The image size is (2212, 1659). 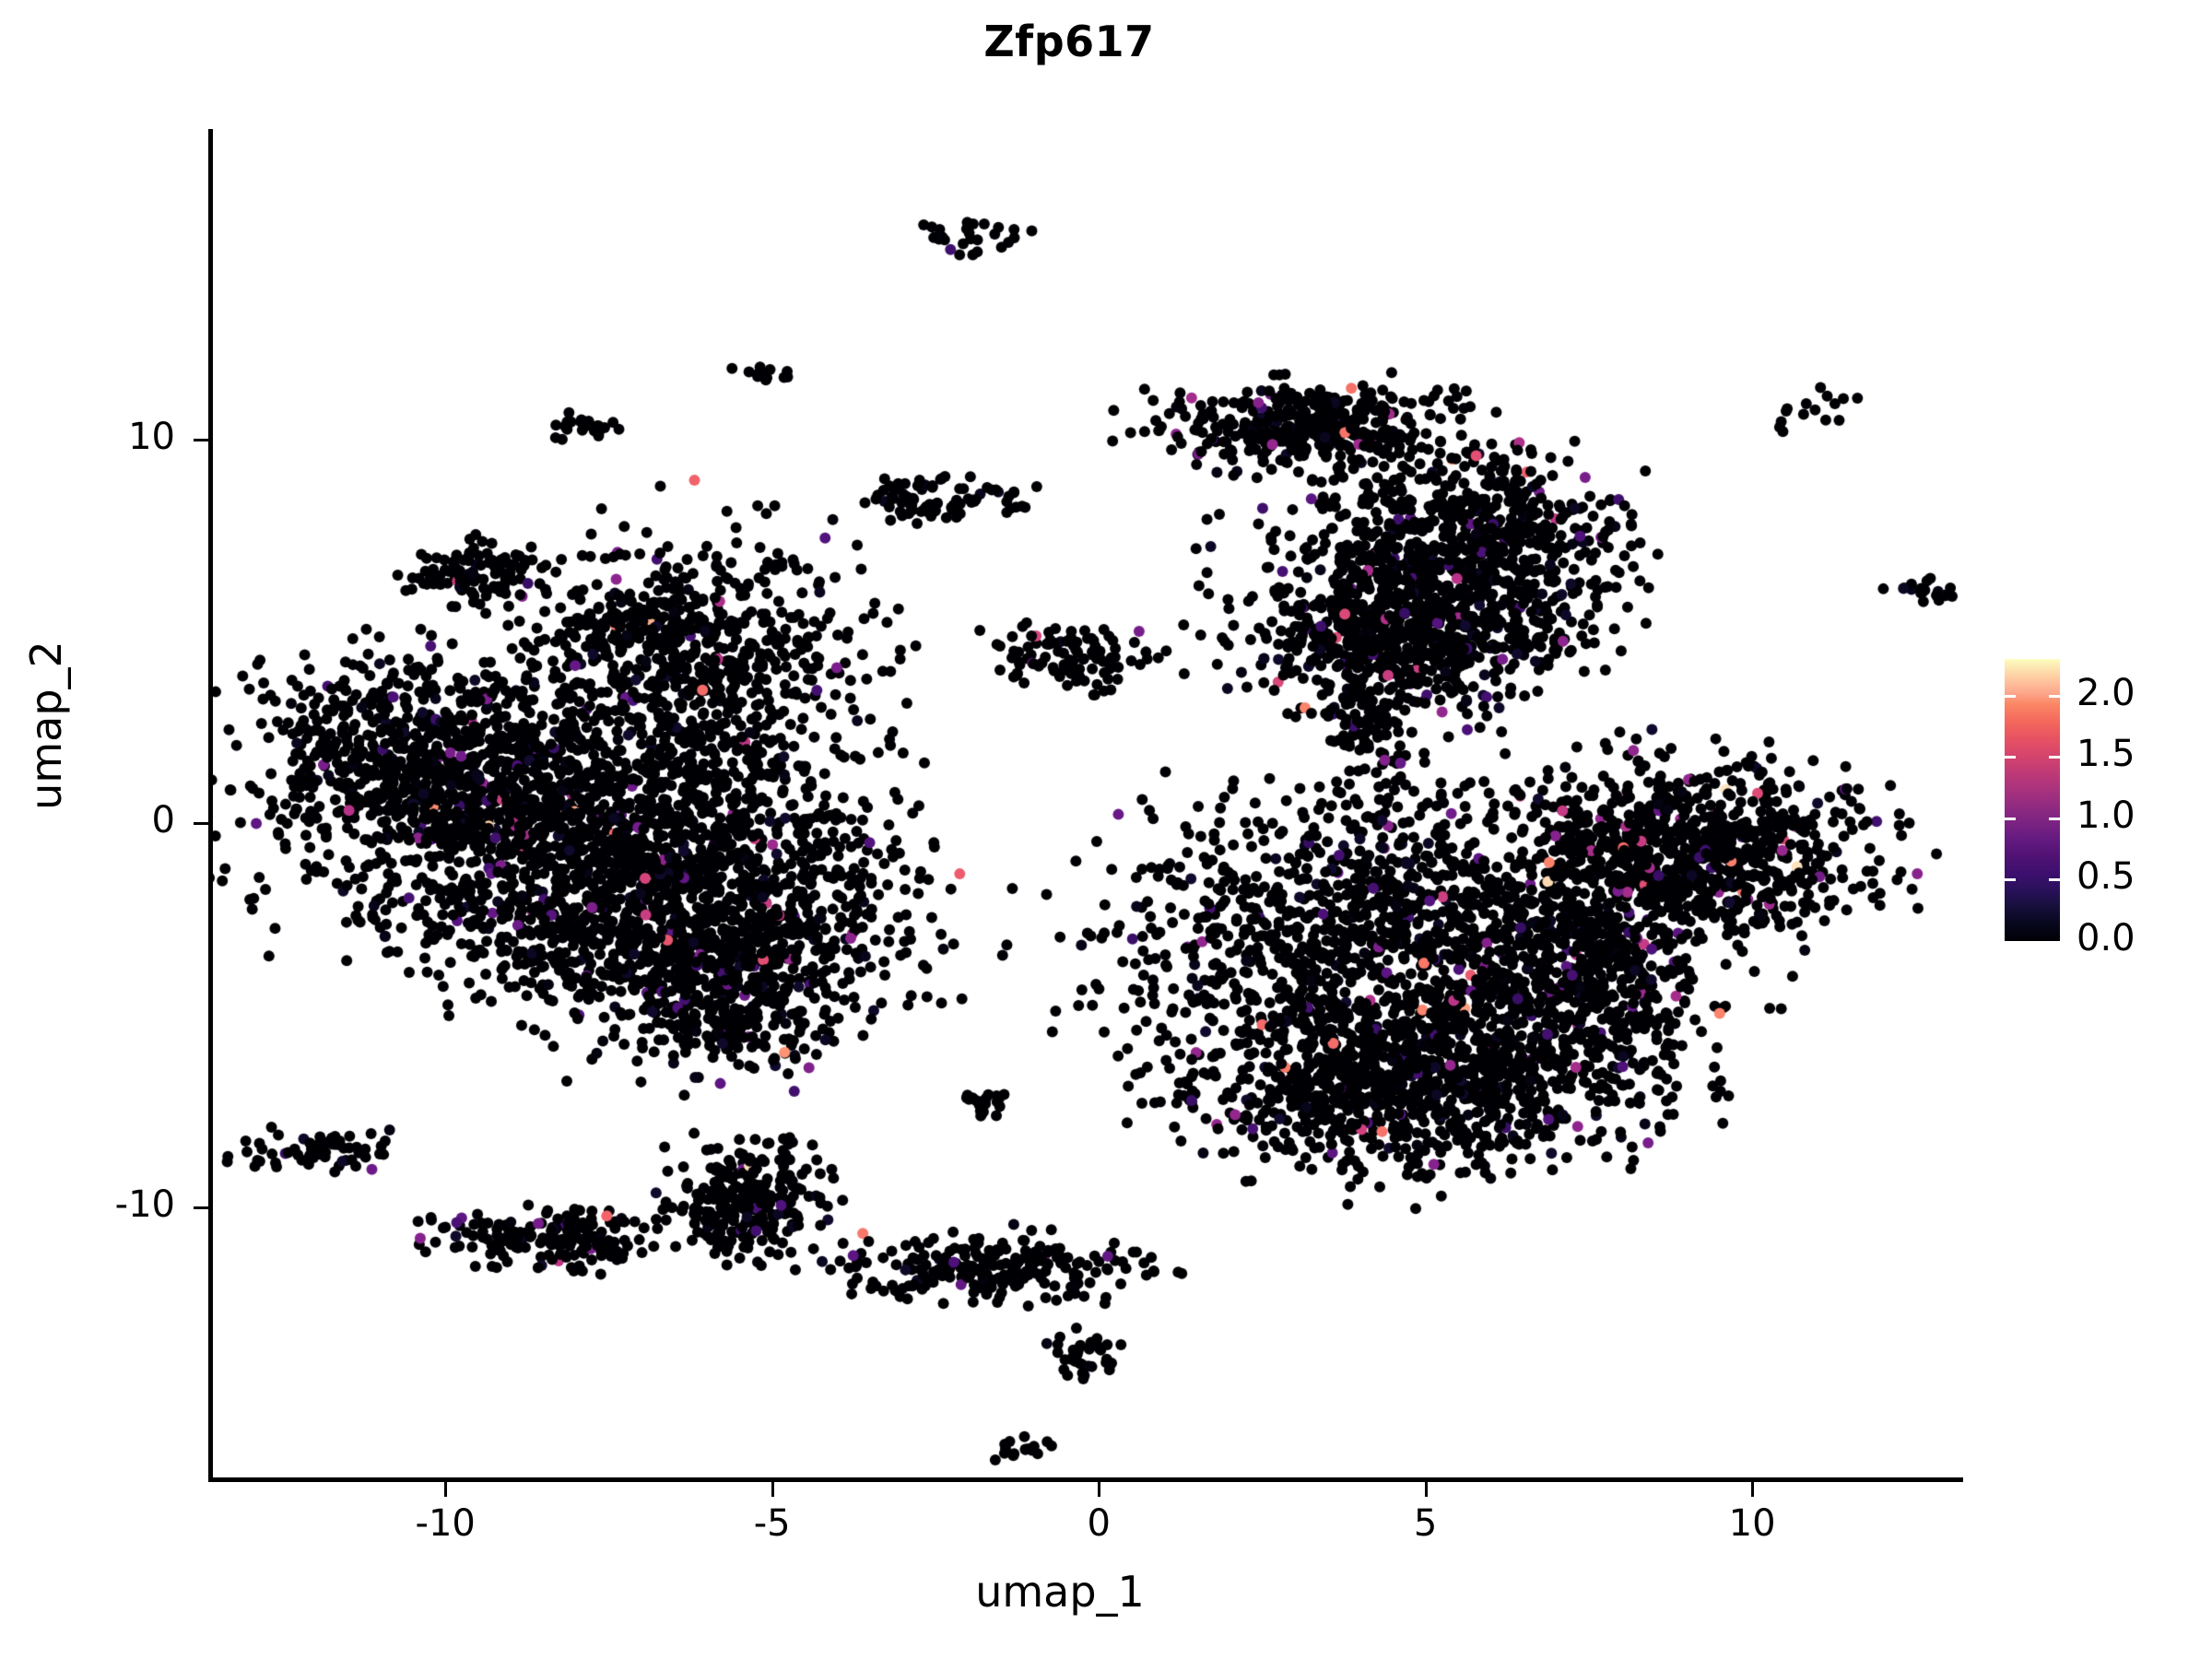 What do you see at coordinates (2106, 938) in the screenshot?
I see `colorbar-tick-label: 0.0` at bounding box center [2106, 938].